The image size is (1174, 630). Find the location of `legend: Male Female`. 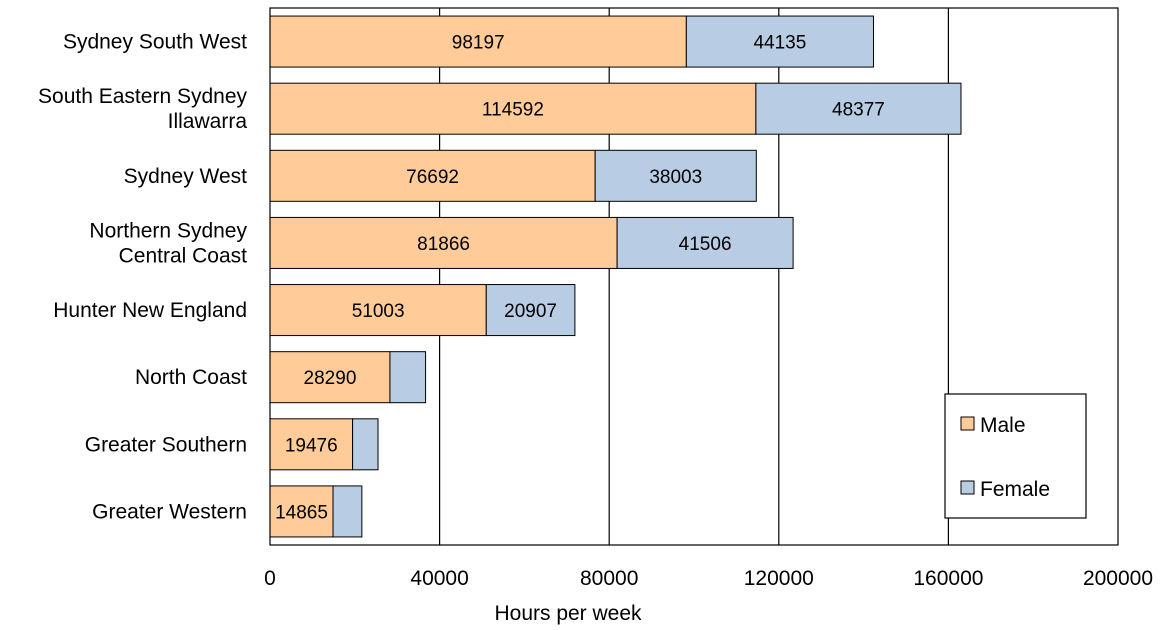

legend: Male Female is located at coordinates (1015, 456).